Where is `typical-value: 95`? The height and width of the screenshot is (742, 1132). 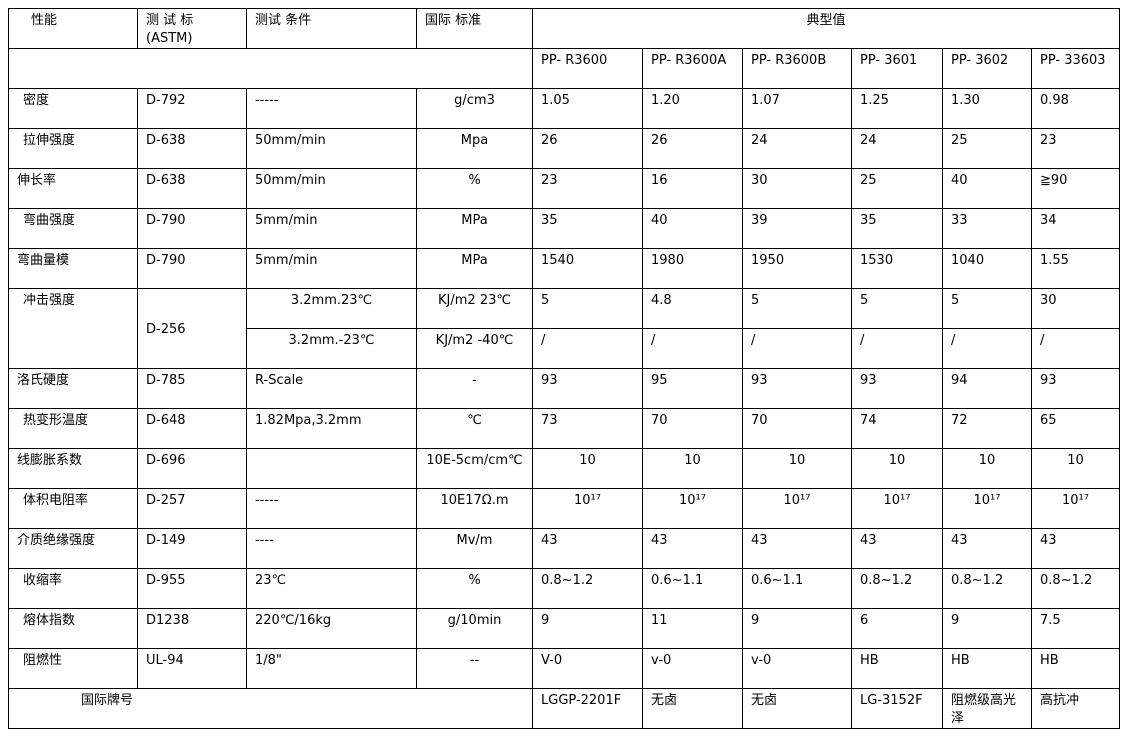 typical-value: 95 is located at coordinates (692, 388).